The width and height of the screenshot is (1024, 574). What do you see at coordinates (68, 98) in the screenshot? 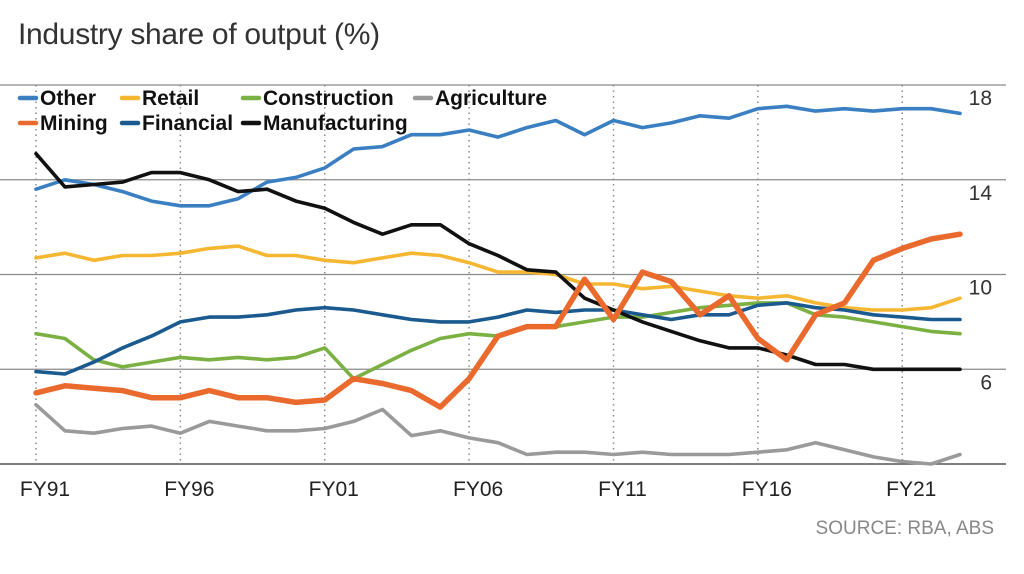
I see `legend-label-other: Other` at bounding box center [68, 98].